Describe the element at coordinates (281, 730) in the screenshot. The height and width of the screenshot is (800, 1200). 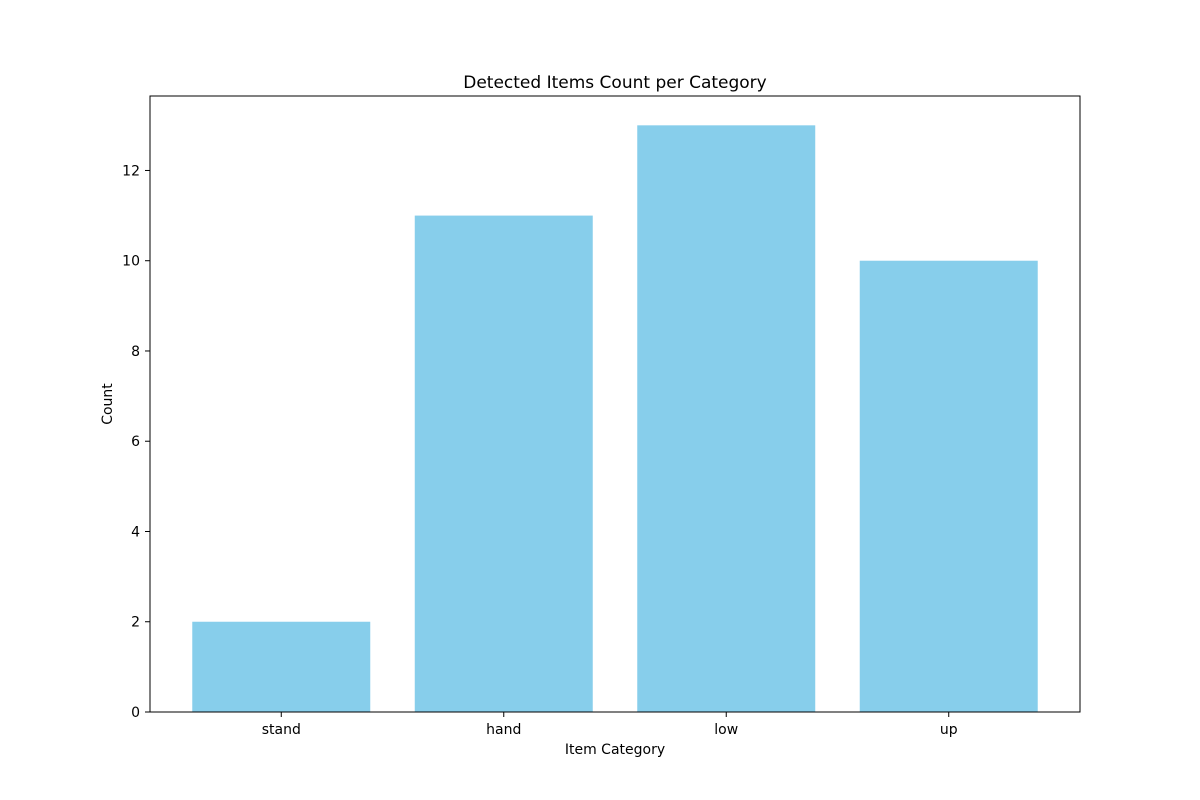
I see `x-tick-label-stand: stand` at that location.